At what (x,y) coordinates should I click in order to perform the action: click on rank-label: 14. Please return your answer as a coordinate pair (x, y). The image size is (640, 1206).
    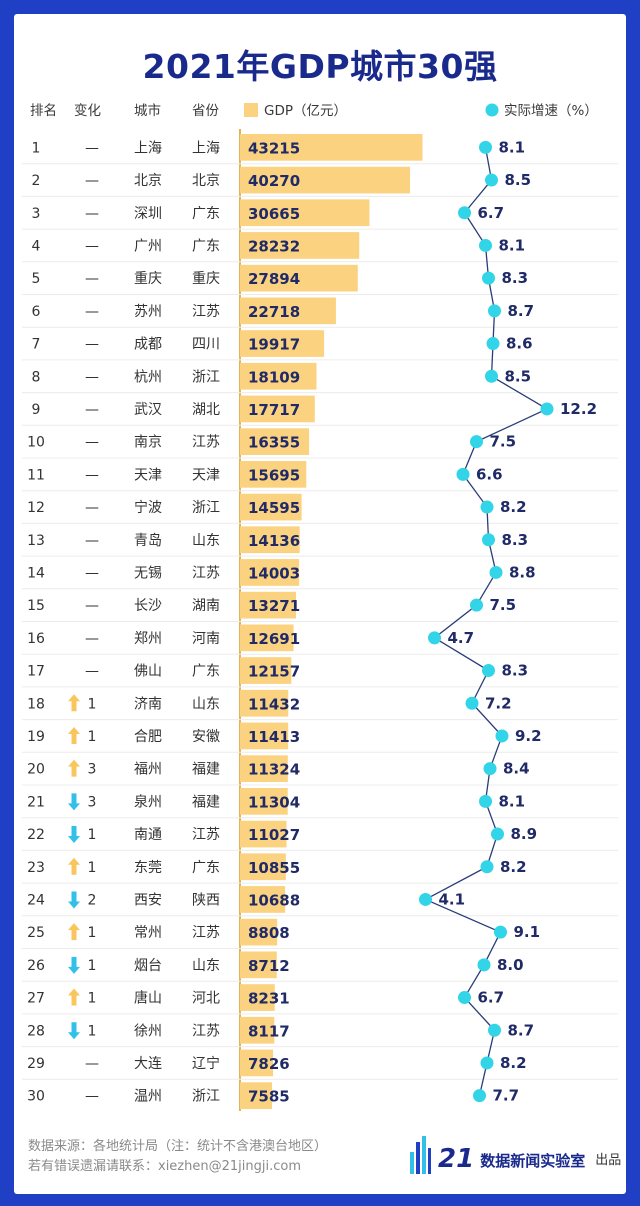
    Looking at the image, I should click on (36, 573).